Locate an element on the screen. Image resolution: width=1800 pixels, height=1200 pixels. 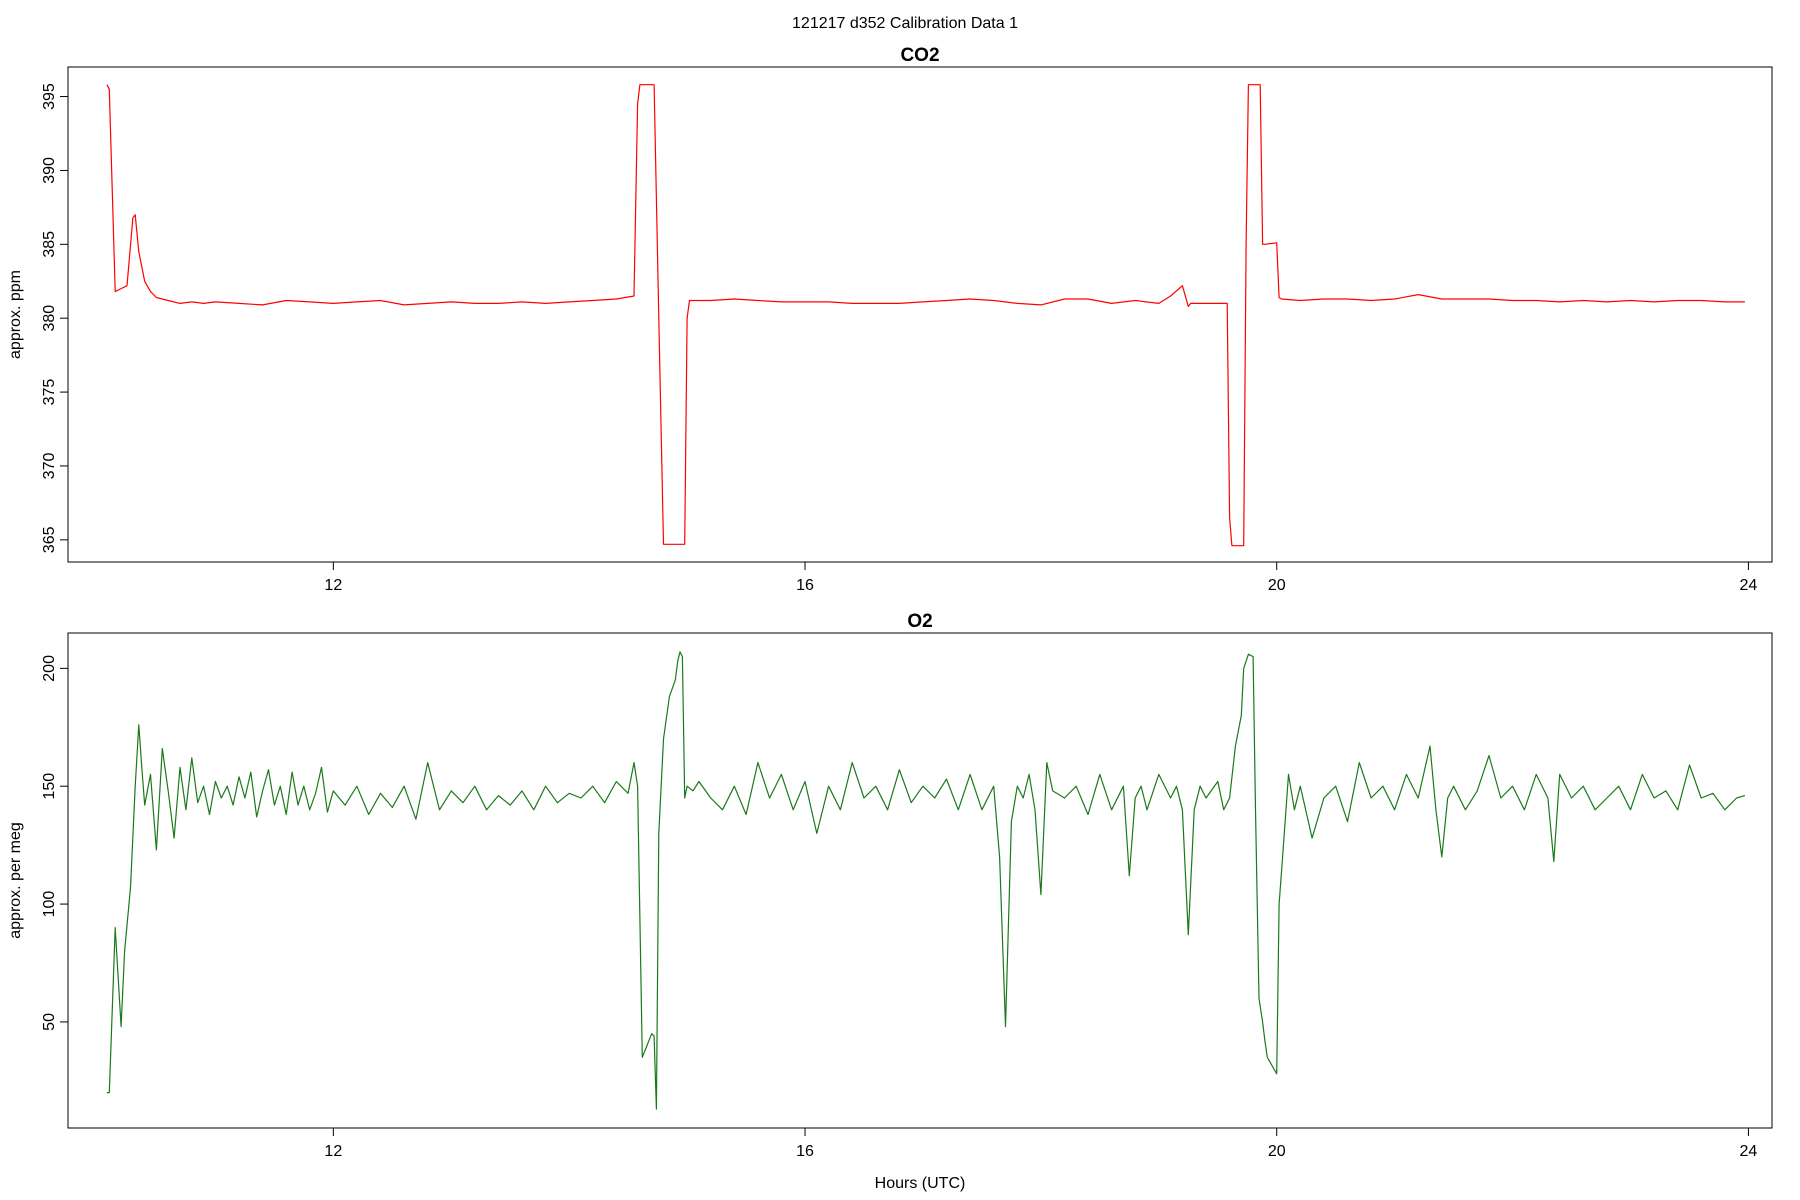
y-tick-label: 365 is located at coordinates (49, 539).